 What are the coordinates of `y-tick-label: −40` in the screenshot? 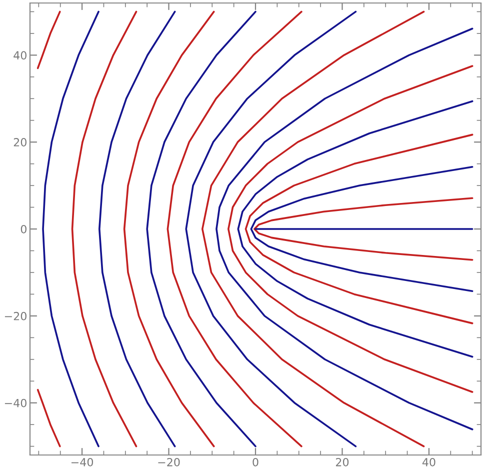 It's located at (15, 403).